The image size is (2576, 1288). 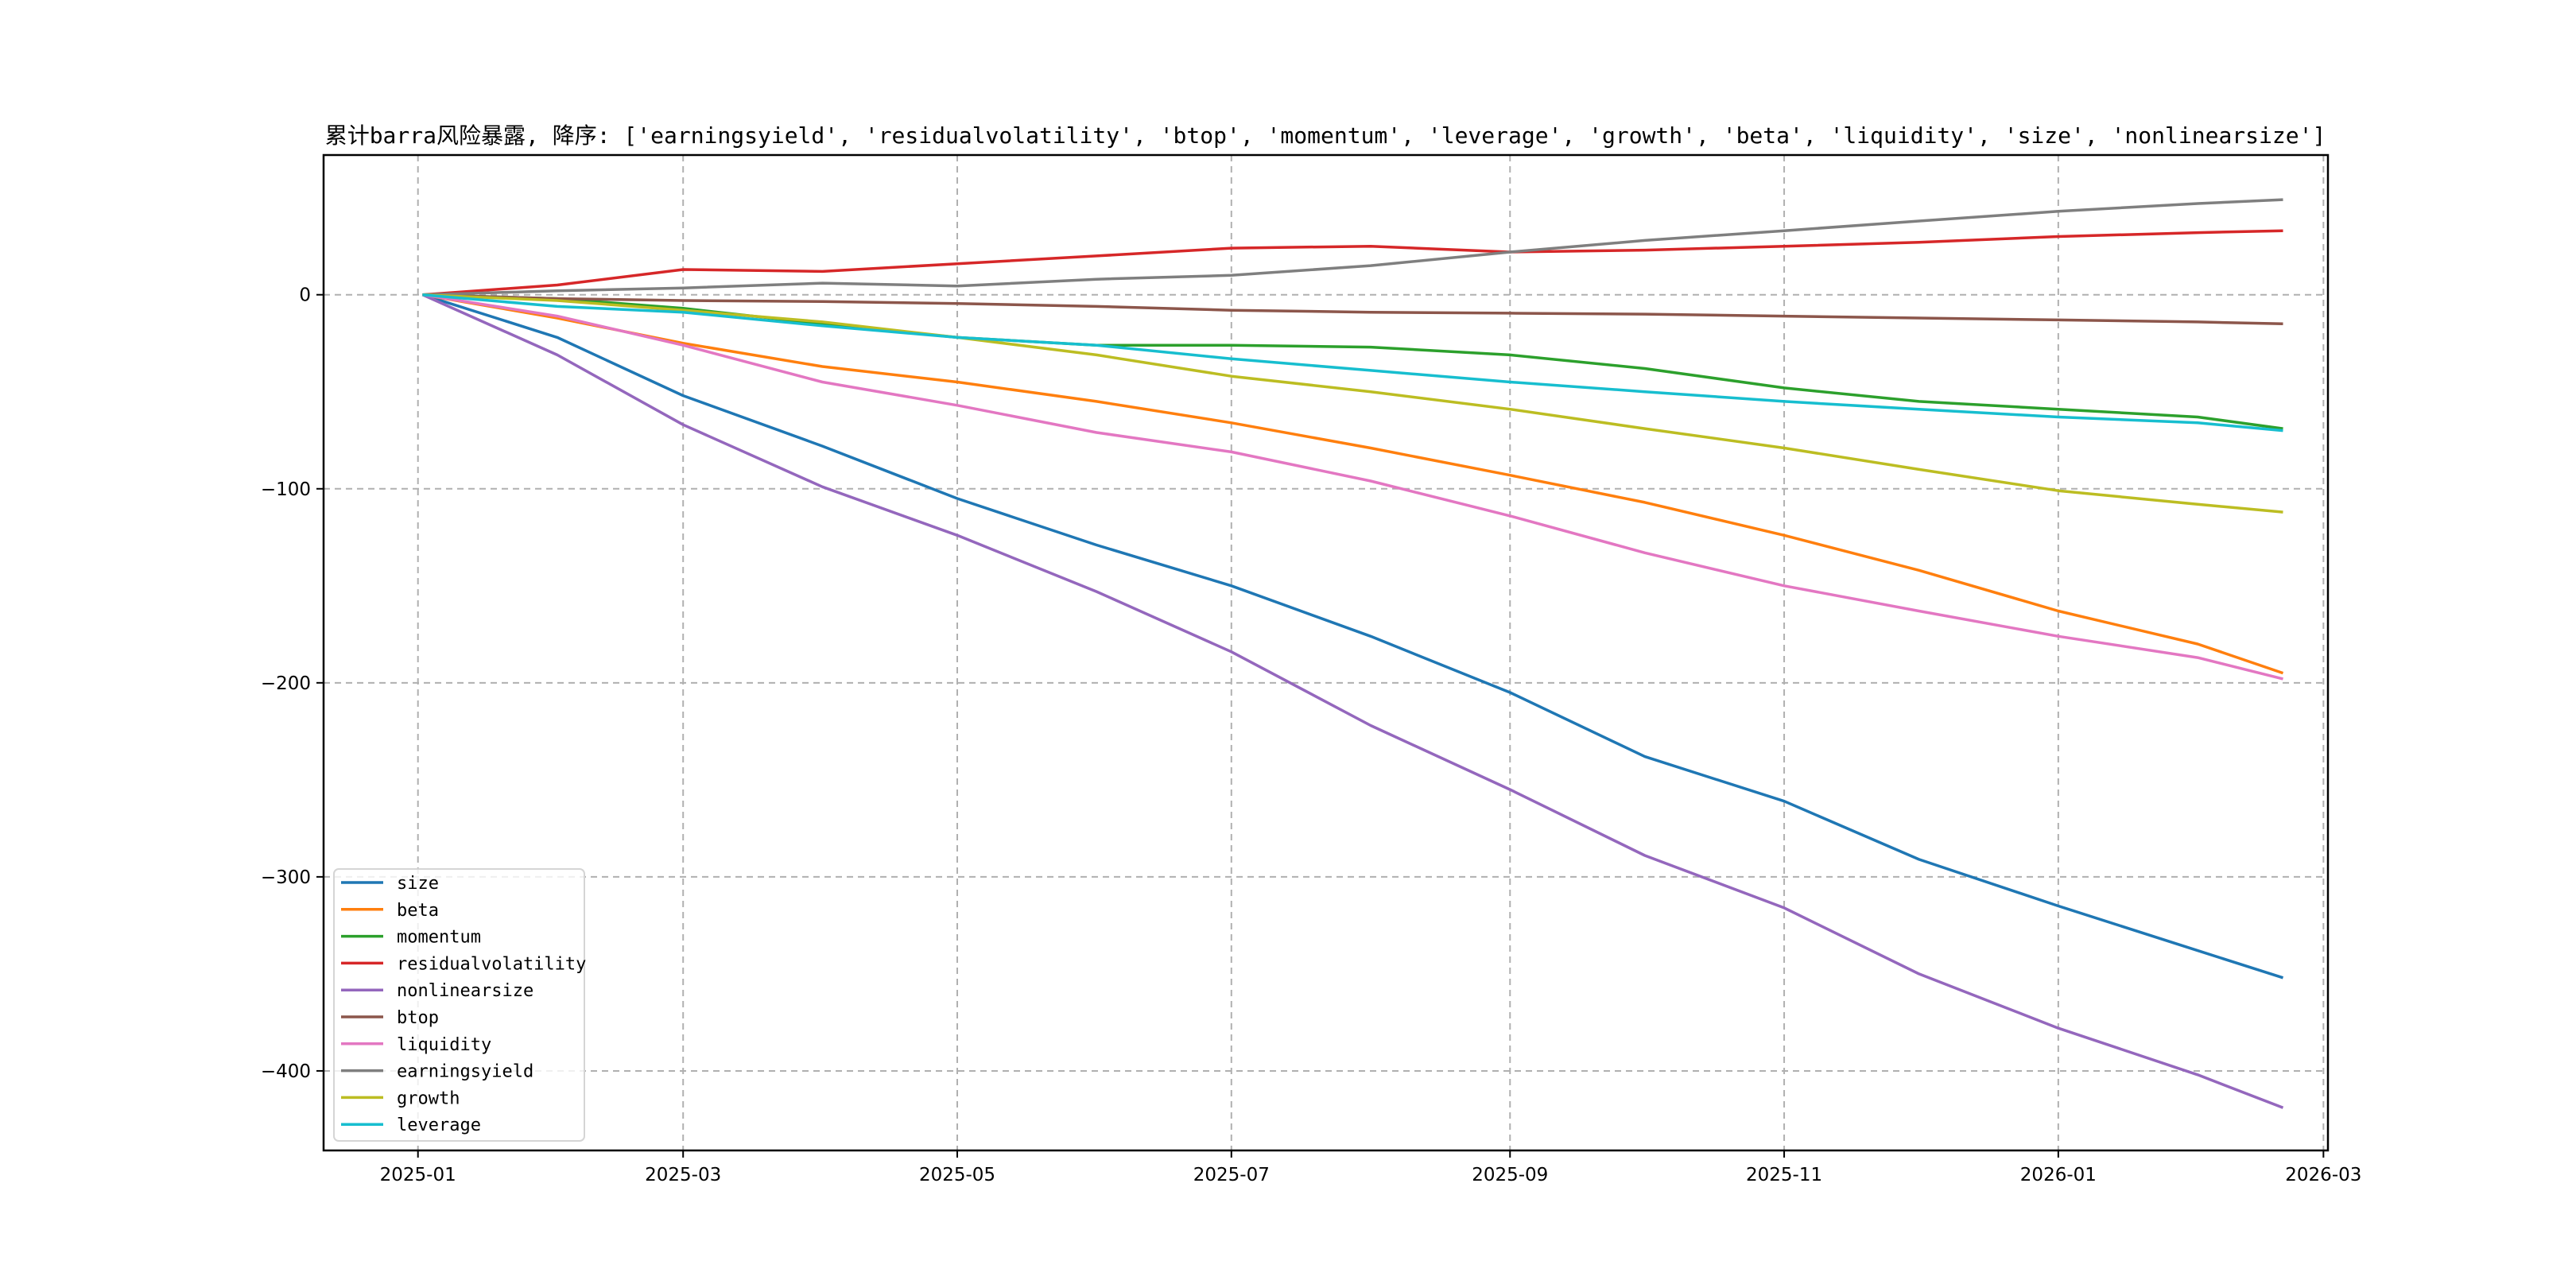 What do you see at coordinates (1231, 1175) in the screenshot?
I see `x-tick-label: 2025-07` at bounding box center [1231, 1175].